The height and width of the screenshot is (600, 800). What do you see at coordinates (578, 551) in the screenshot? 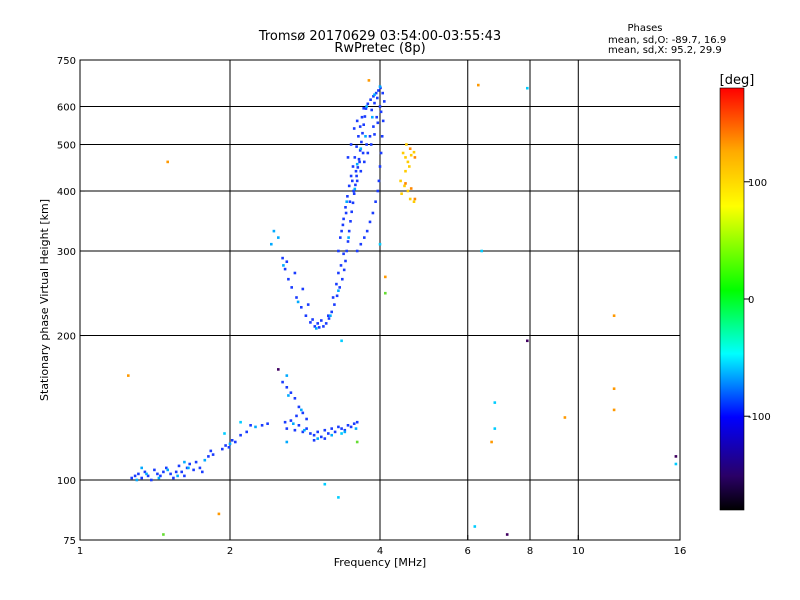
I see `x-tick-label: 10` at bounding box center [578, 551].